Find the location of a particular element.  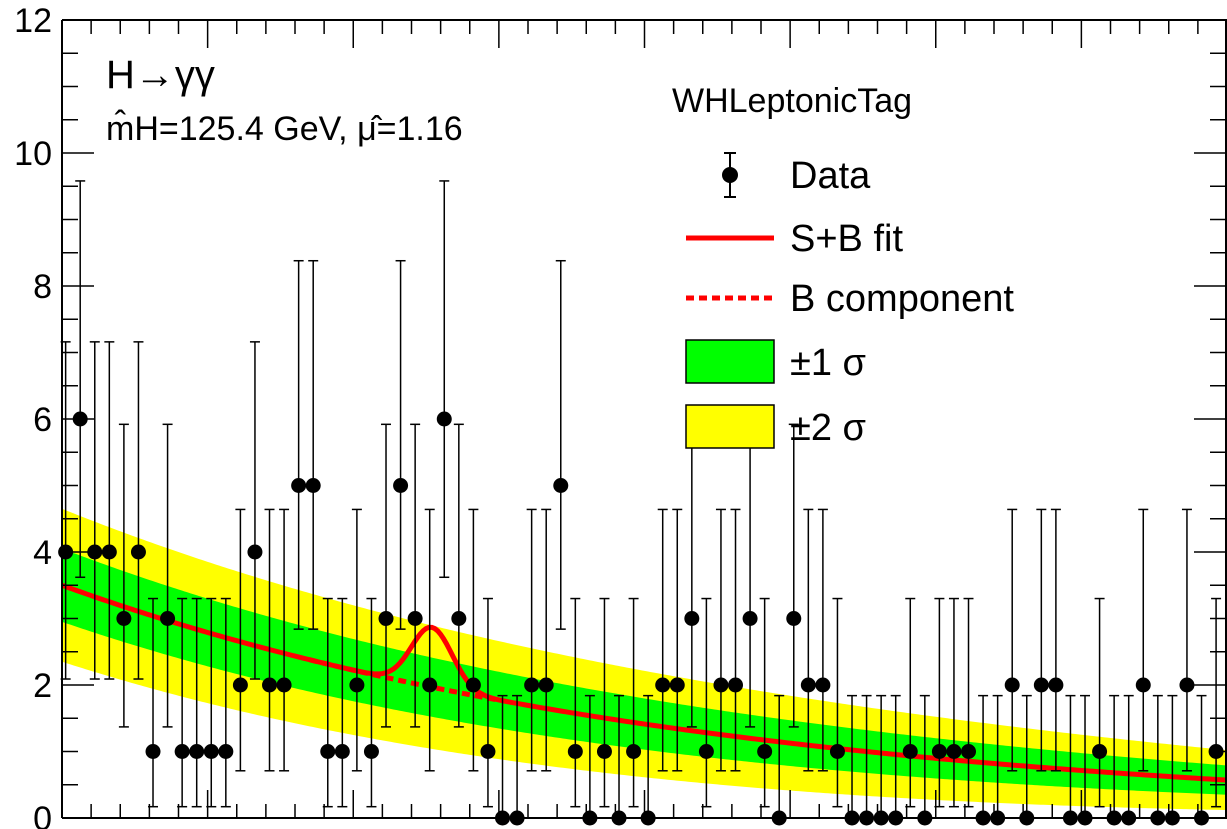

y-tick-label: 4 is located at coordinates (42, 553).